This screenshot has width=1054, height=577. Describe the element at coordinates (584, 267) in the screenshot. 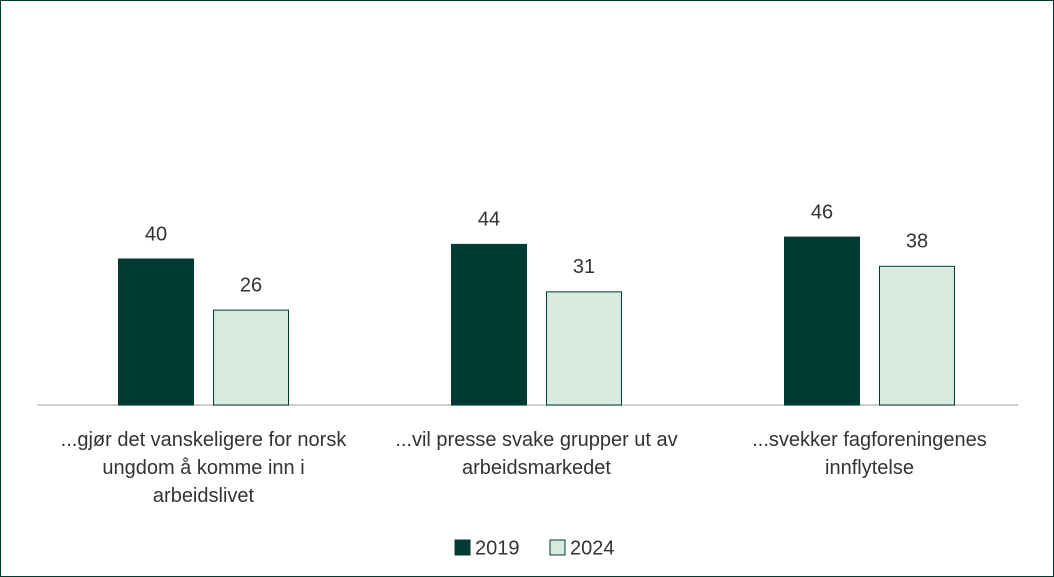

I see `data-label: 31` at that location.